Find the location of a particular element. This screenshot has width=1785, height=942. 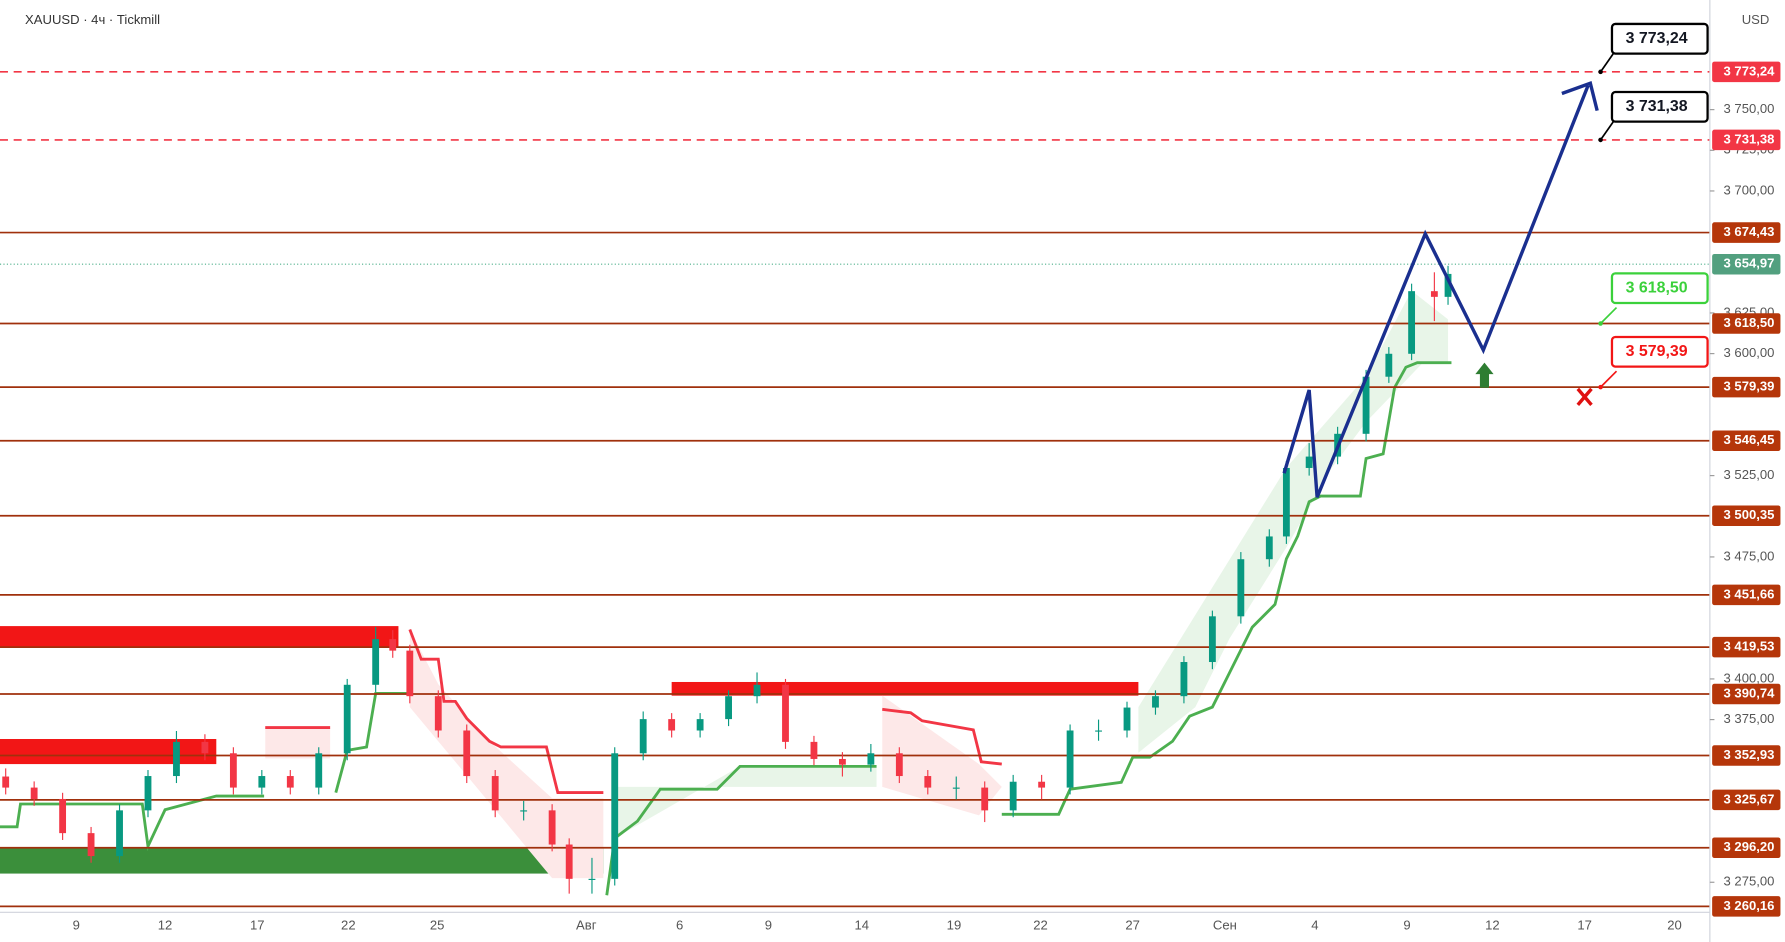

price-label: 3 579,39 is located at coordinates (1749, 386).